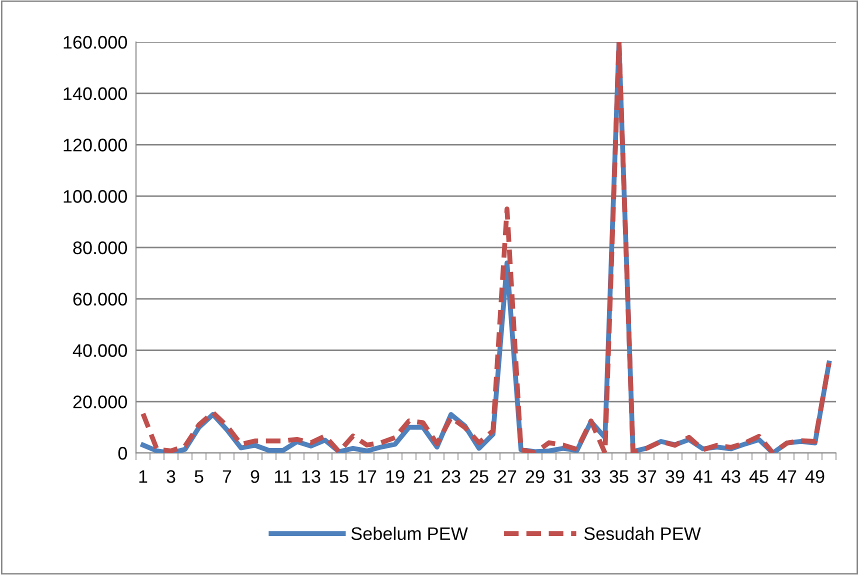  Describe the element at coordinates (255, 476) in the screenshot. I see `x-tick-label: 9` at that location.